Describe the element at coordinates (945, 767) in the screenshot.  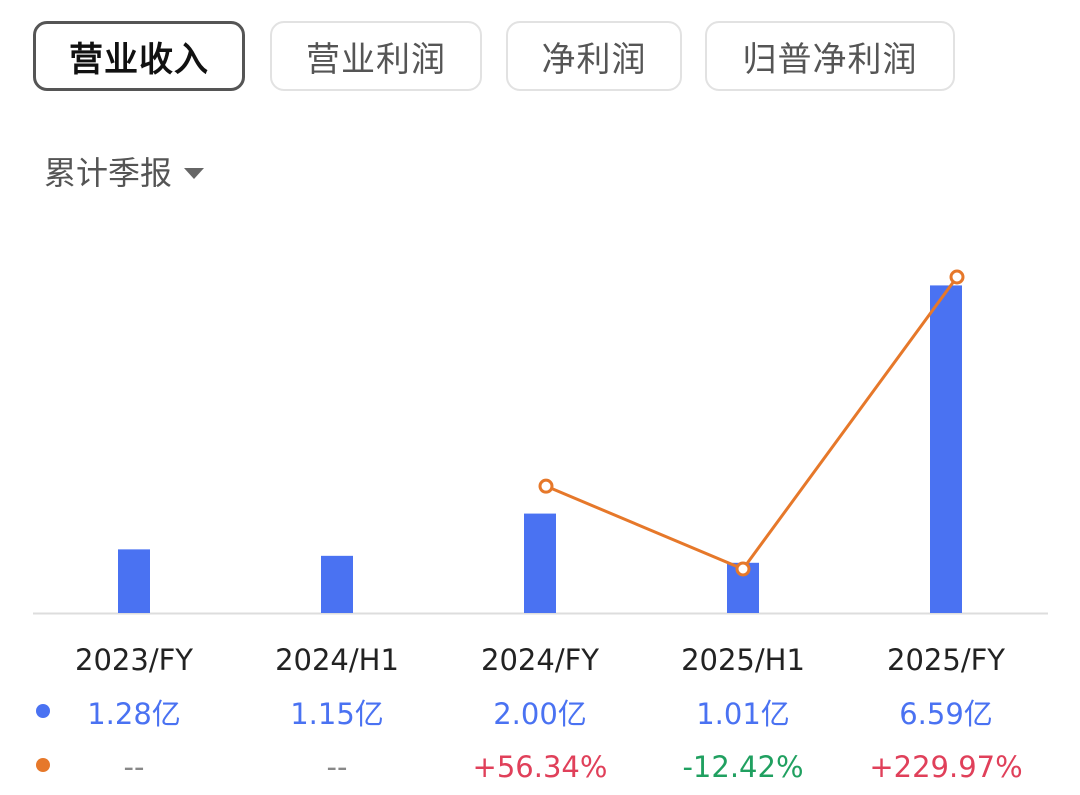
I see `growth-value-label: +229.97%` at that location.